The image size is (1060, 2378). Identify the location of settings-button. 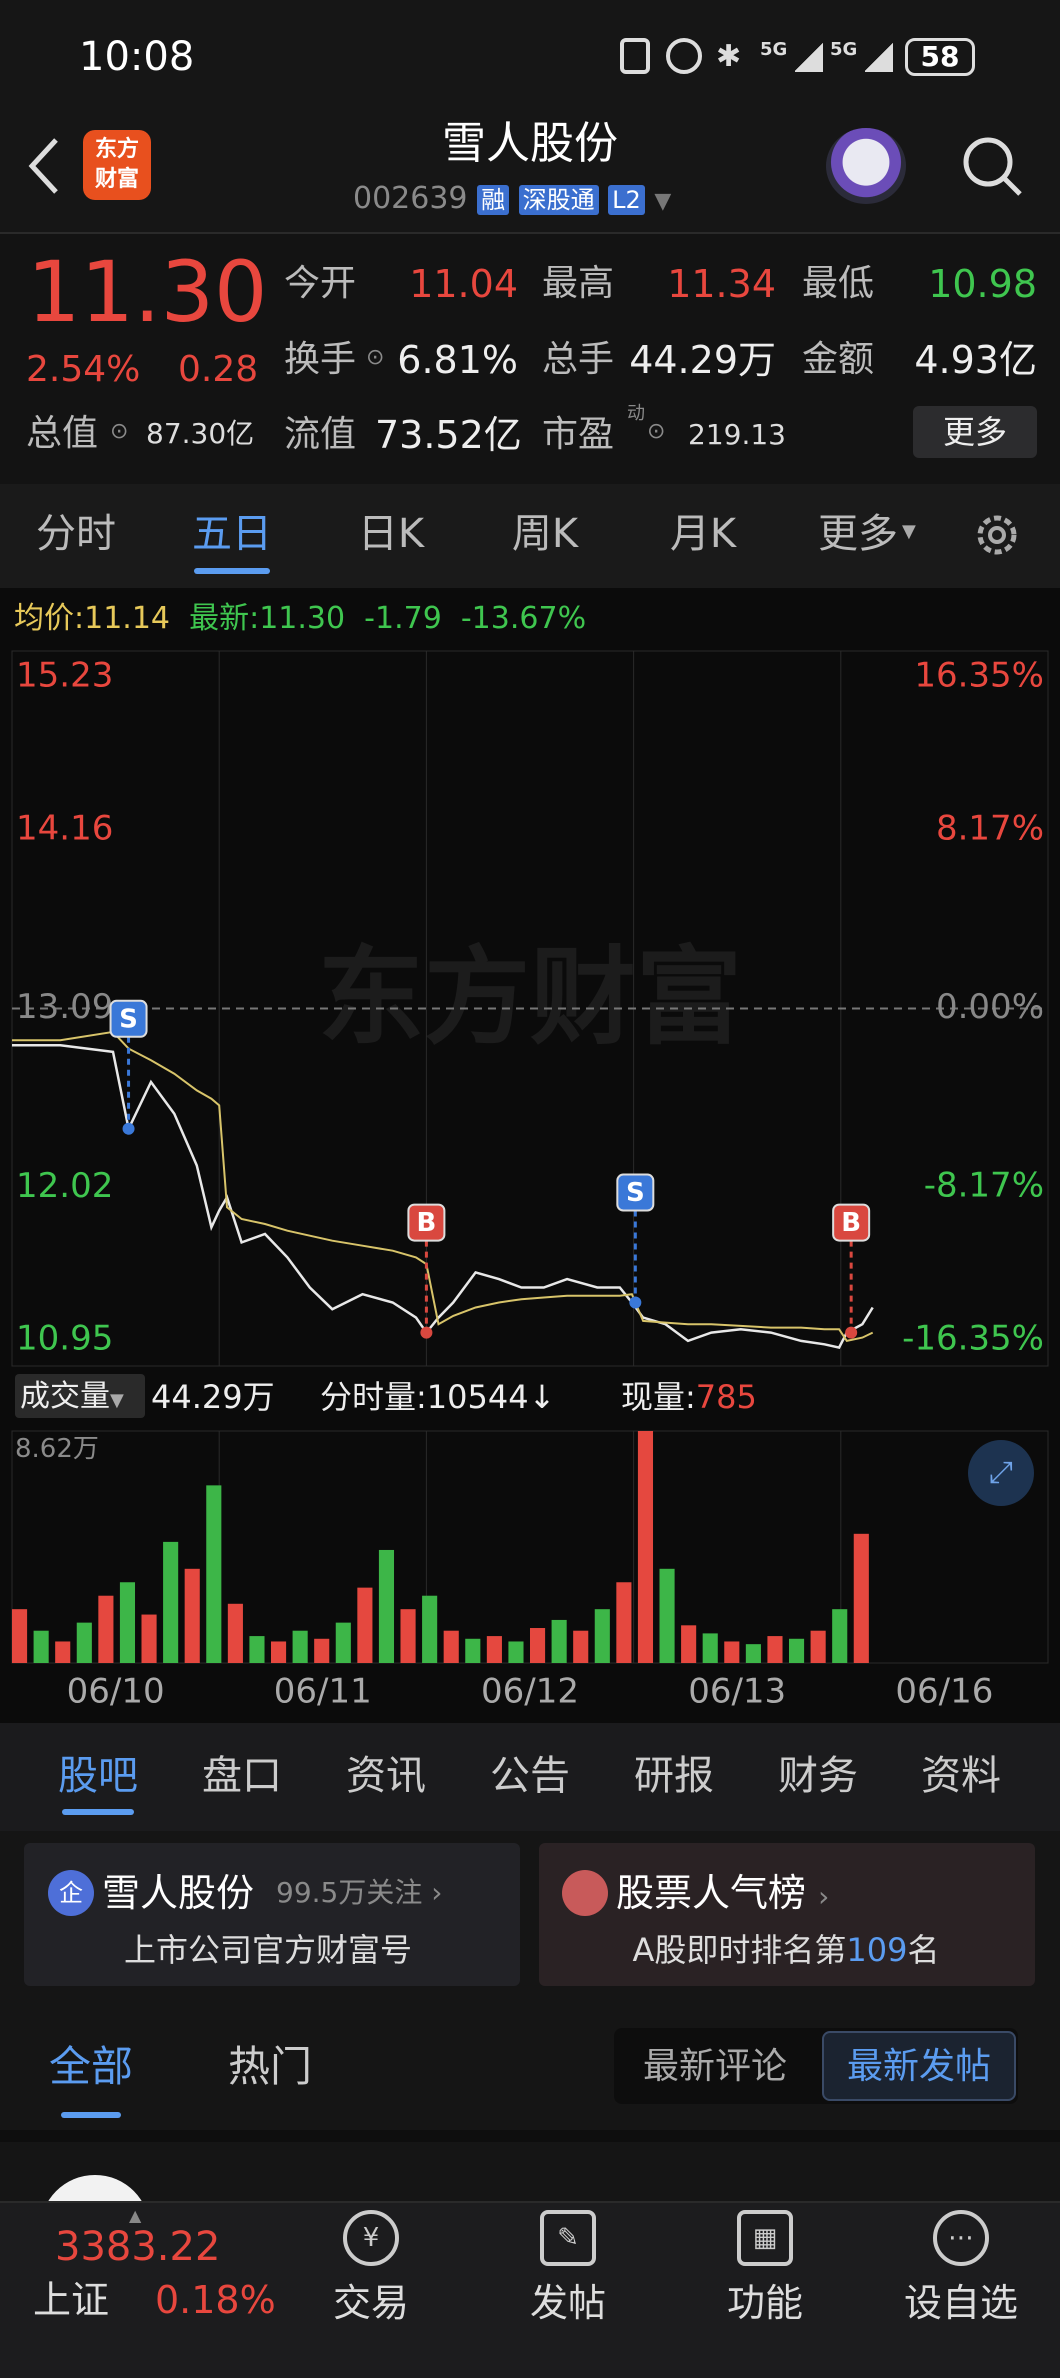
(997, 535).